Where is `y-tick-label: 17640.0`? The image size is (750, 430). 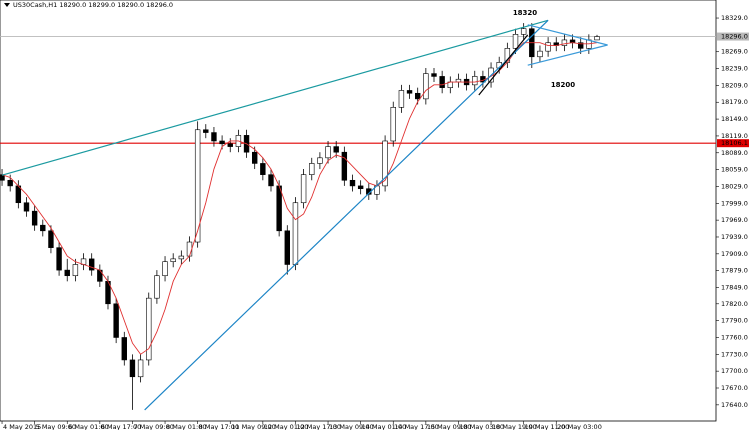
y-tick-label: 17640.0 is located at coordinates (734, 405).